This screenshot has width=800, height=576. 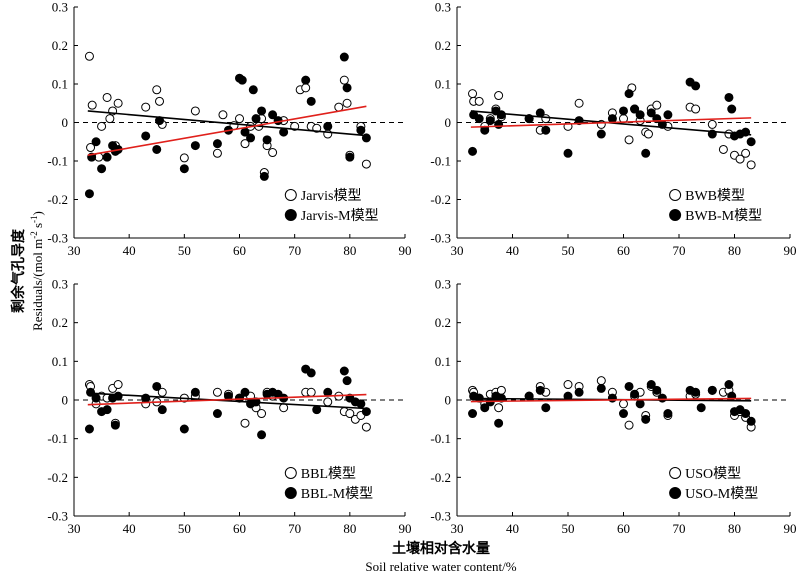 I want to click on xlabel-en: Soil relative water content/%, so click(x=440, y=566).